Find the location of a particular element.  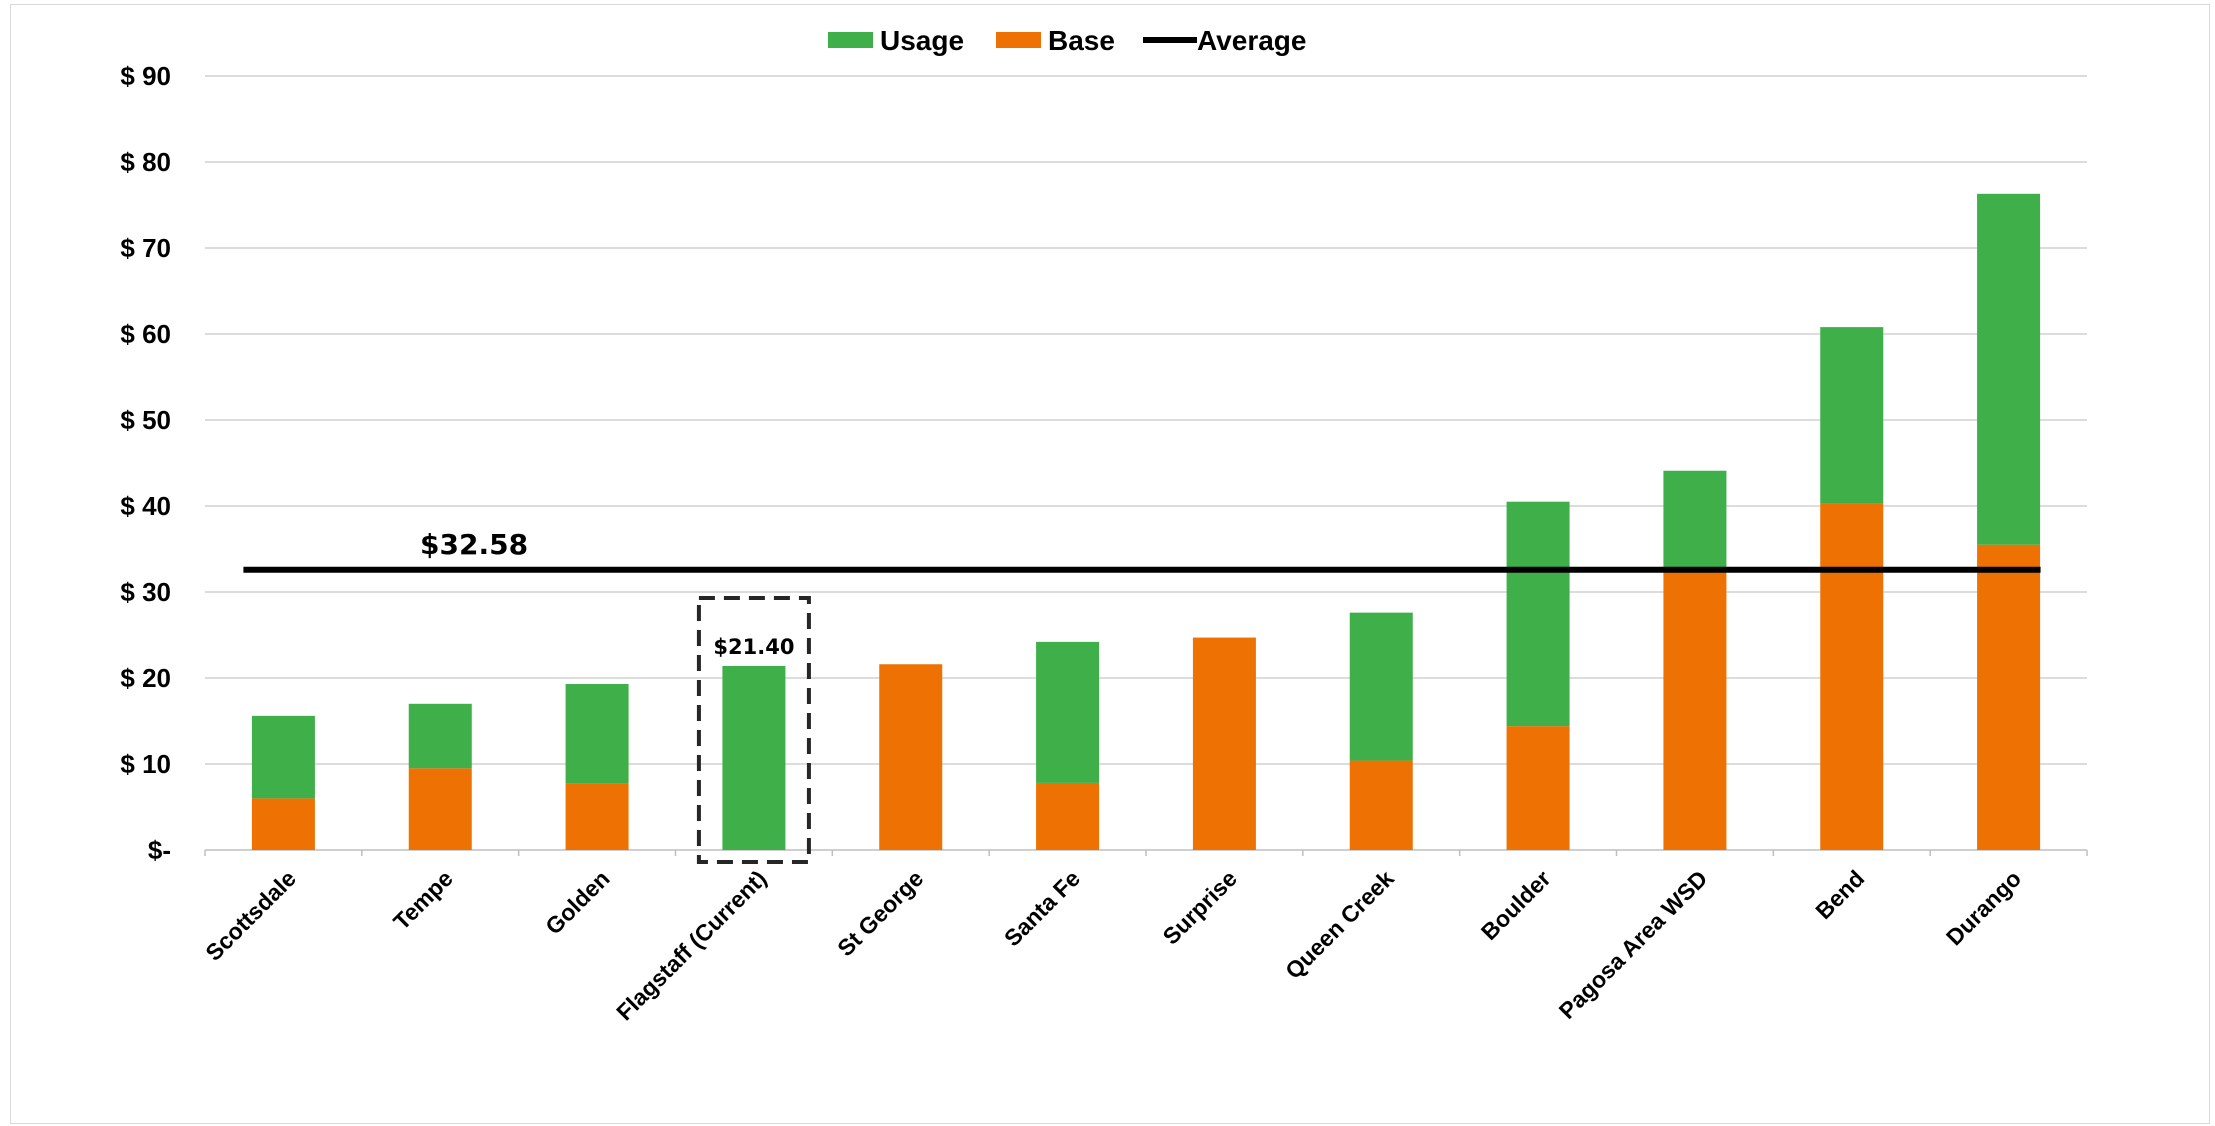

legend: Usage Base Average is located at coordinates (1067, 40).